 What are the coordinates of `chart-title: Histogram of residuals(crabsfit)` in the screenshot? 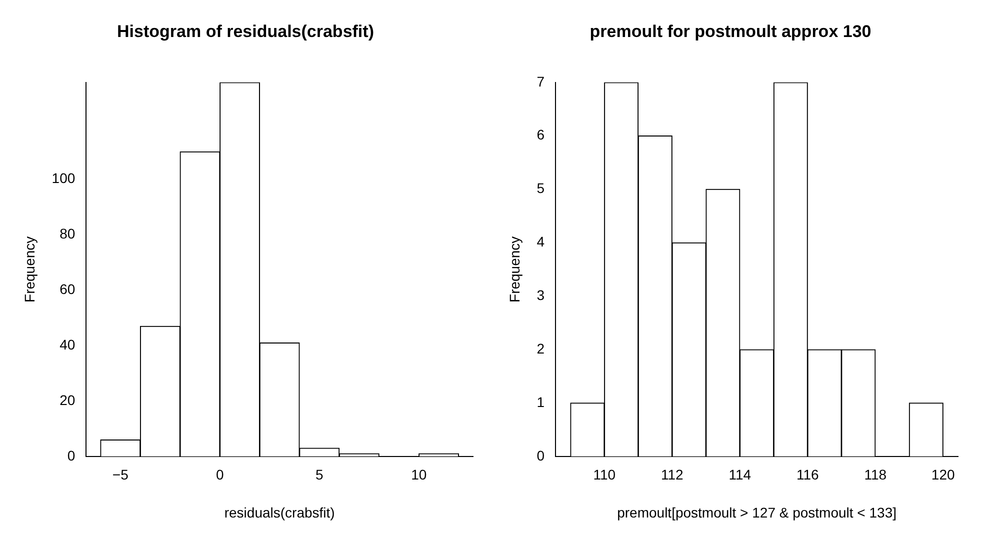 It's located at (245, 31).